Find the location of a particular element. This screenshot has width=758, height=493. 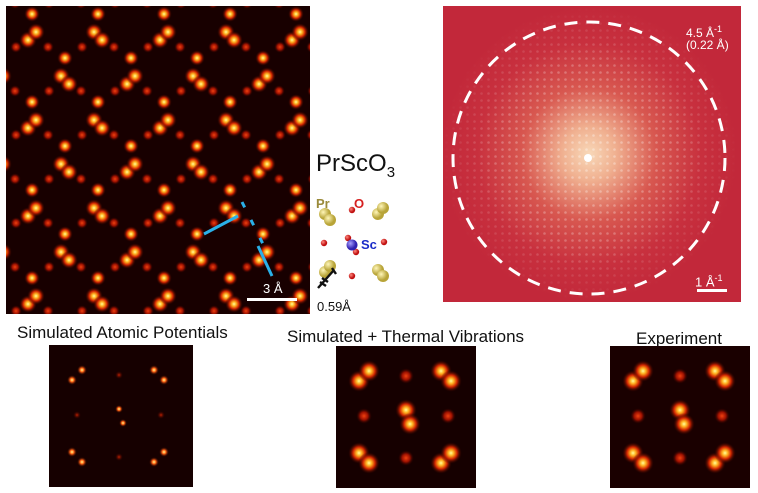

pr-displacement-line is located at coordinates (221, 225).